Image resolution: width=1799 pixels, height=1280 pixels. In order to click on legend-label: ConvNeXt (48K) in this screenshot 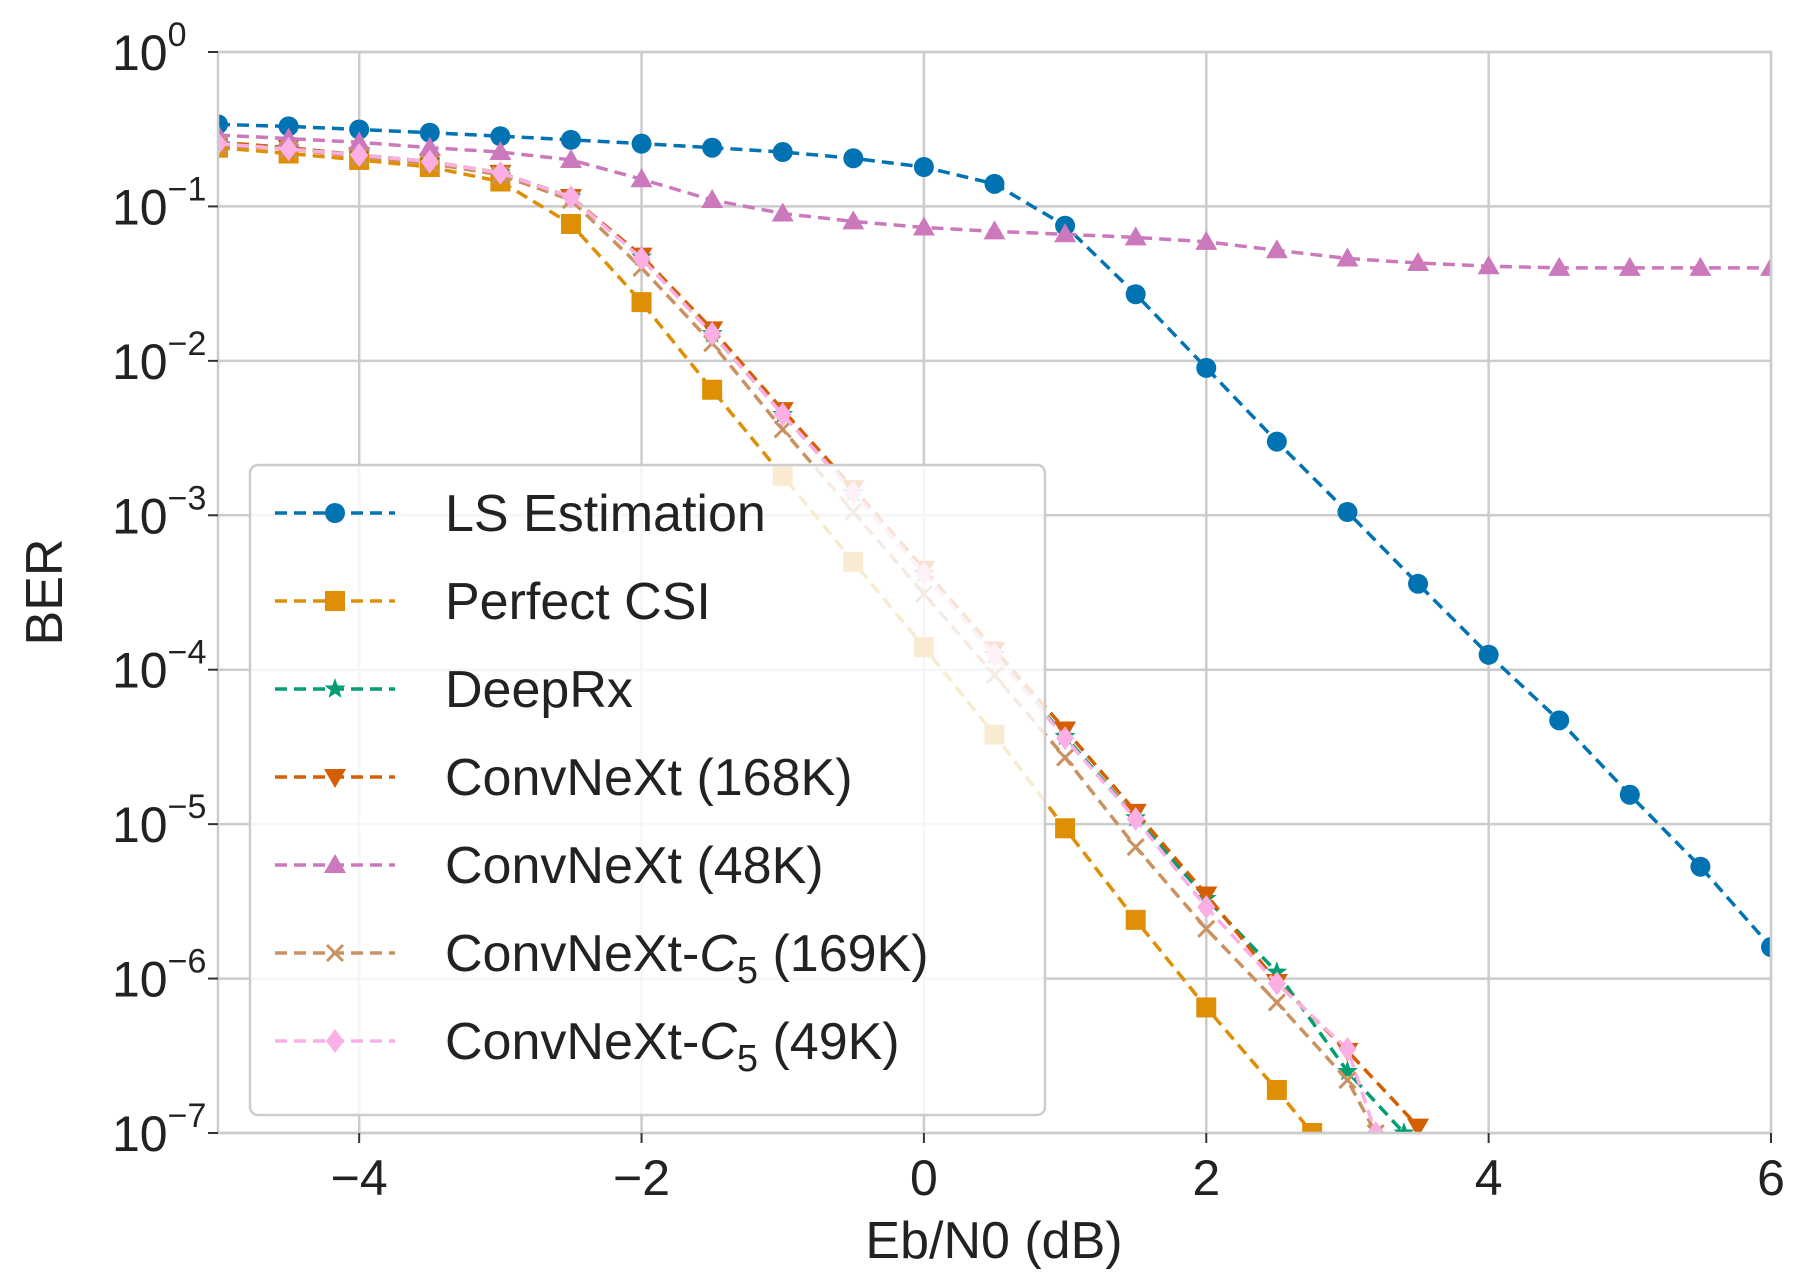, I will do `click(634, 866)`.